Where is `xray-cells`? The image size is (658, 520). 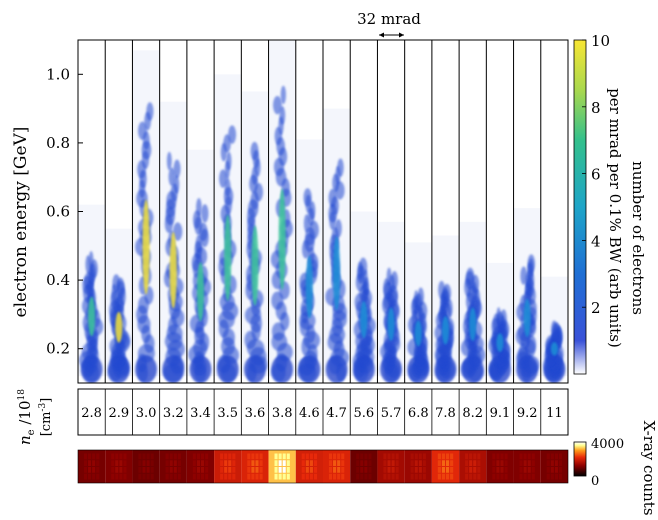
xray-cells is located at coordinates (323, 466).